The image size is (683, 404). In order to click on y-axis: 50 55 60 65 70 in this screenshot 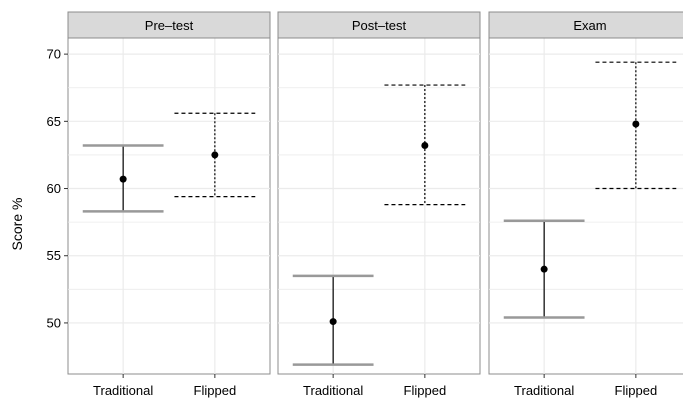, I will do `click(57, 188)`.